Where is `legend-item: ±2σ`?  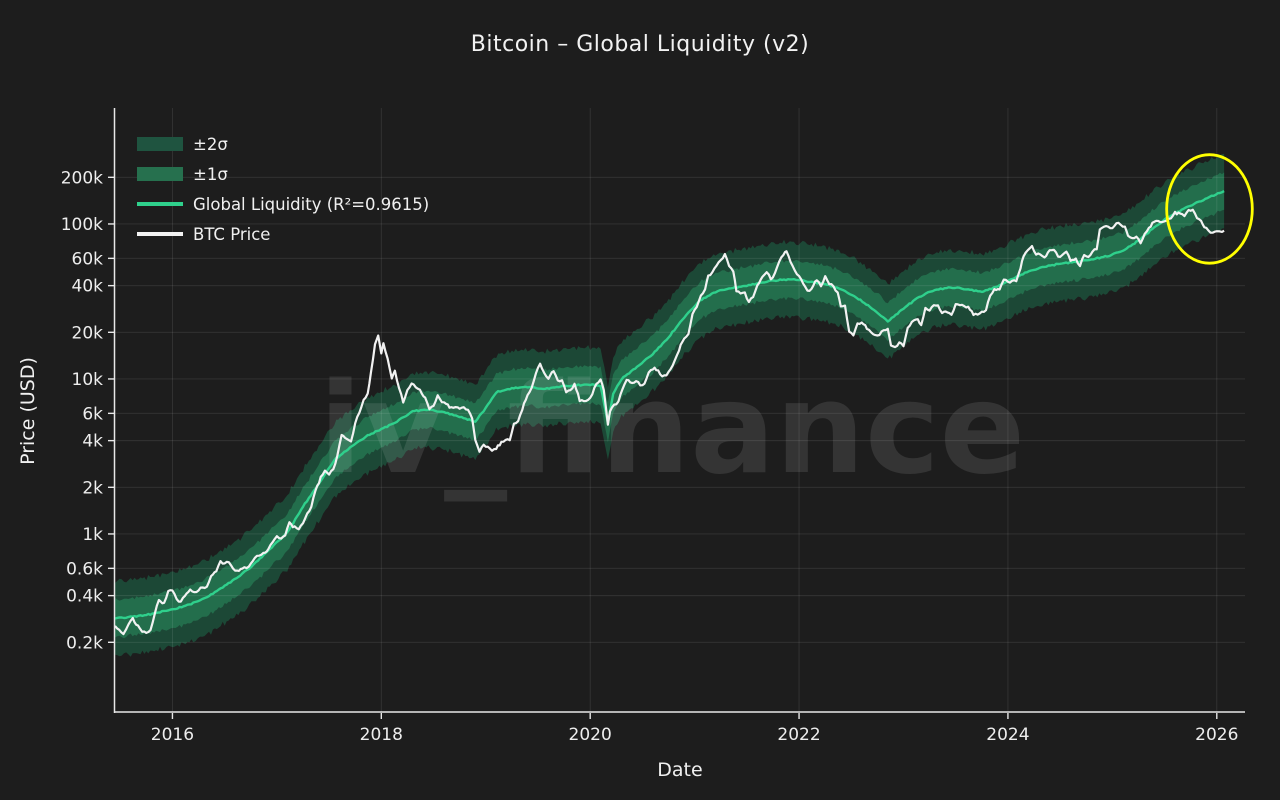 legend-item: ±2σ is located at coordinates (283, 144).